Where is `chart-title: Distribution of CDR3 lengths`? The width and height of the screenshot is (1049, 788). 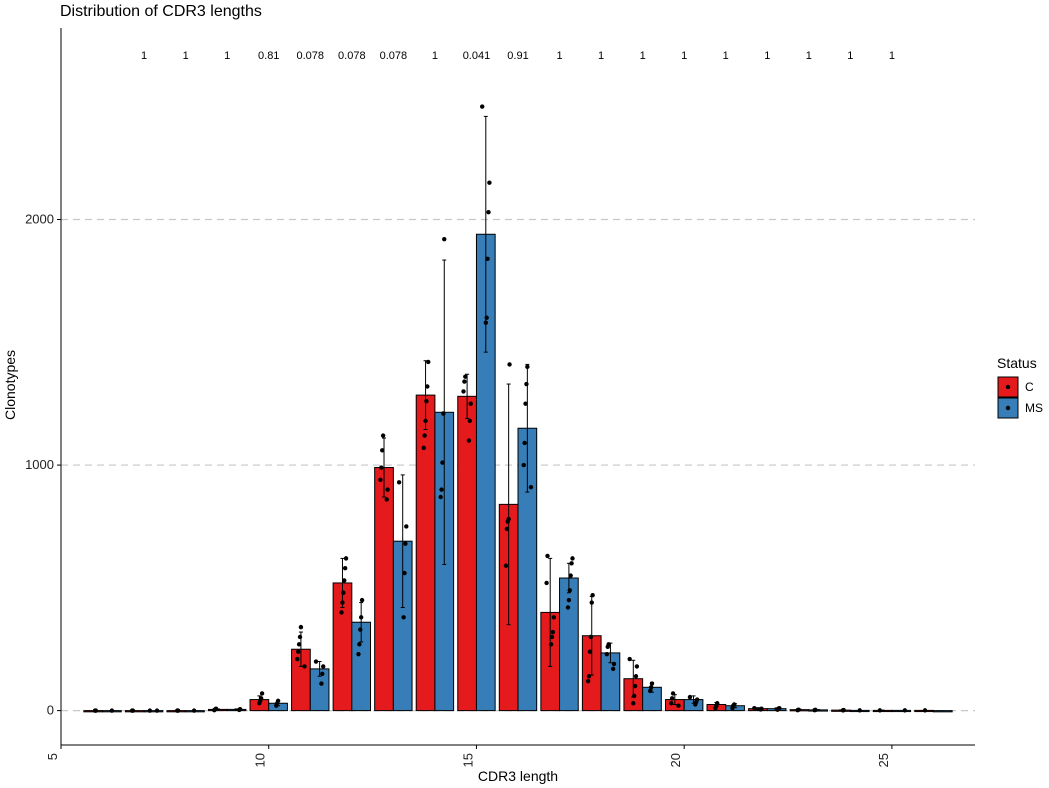
chart-title: Distribution of CDR3 lengths is located at coordinates (161, 11).